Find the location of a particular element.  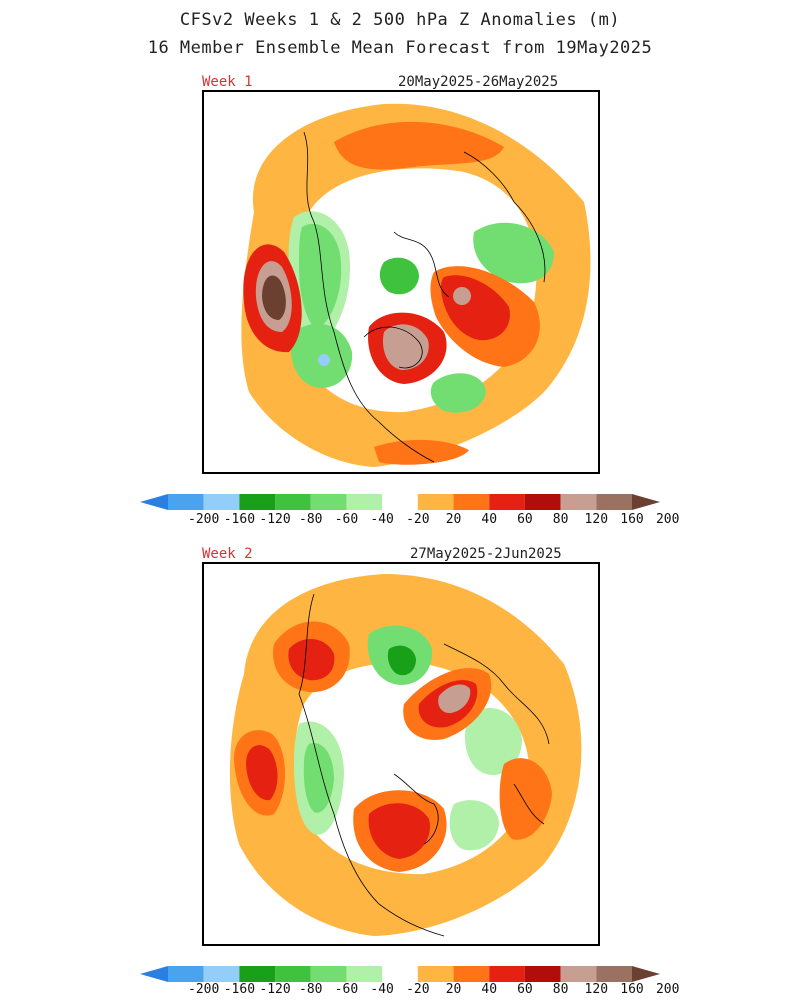

week2-anom-neg-south is located at coordinates (474, 825).